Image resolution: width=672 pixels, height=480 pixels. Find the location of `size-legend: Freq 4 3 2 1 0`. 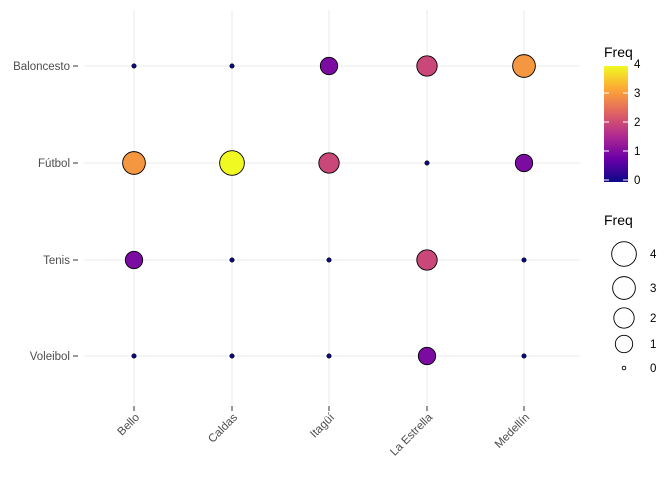

size-legend: Freq 4 3 2 1 0 is located at coordinates (630, 293).